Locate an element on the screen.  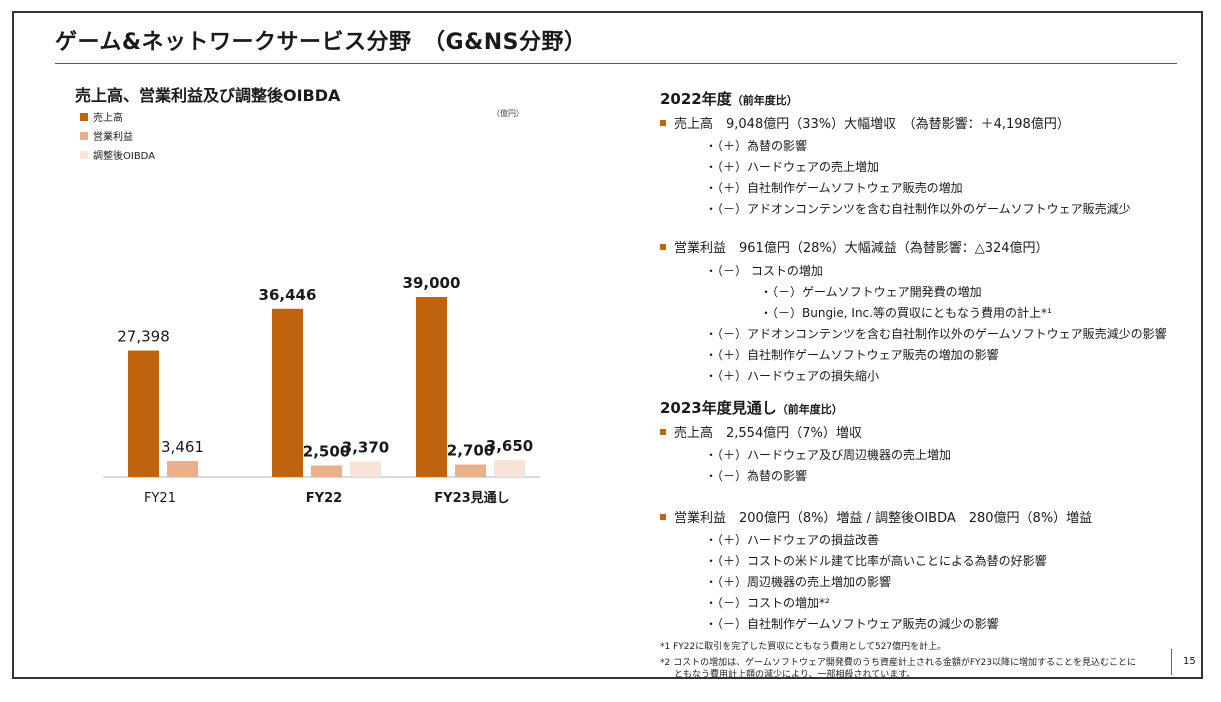
fy23-profit-item: ・（＋）ハードウェアの損益改善 is located at coordinates (792, 540).